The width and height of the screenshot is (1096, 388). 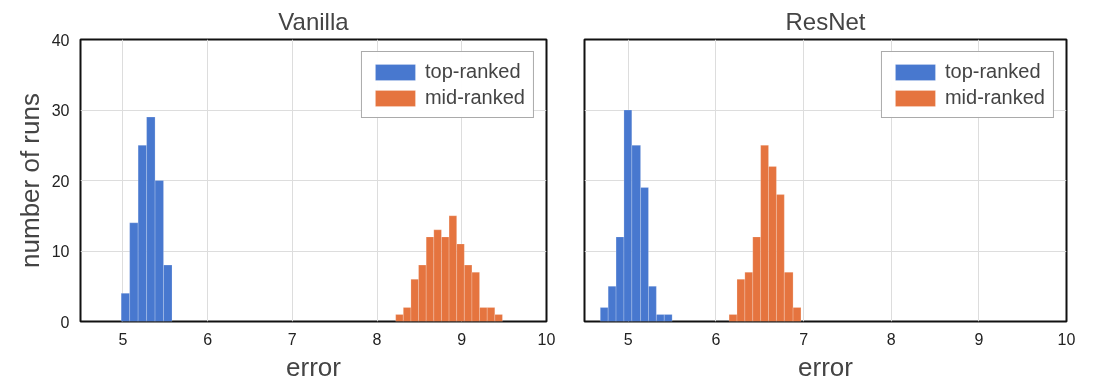 What do you see at coordinates (60, 40) in the screenshot?
I see `y-tick-label: 40` at bounding box center [60, 40].